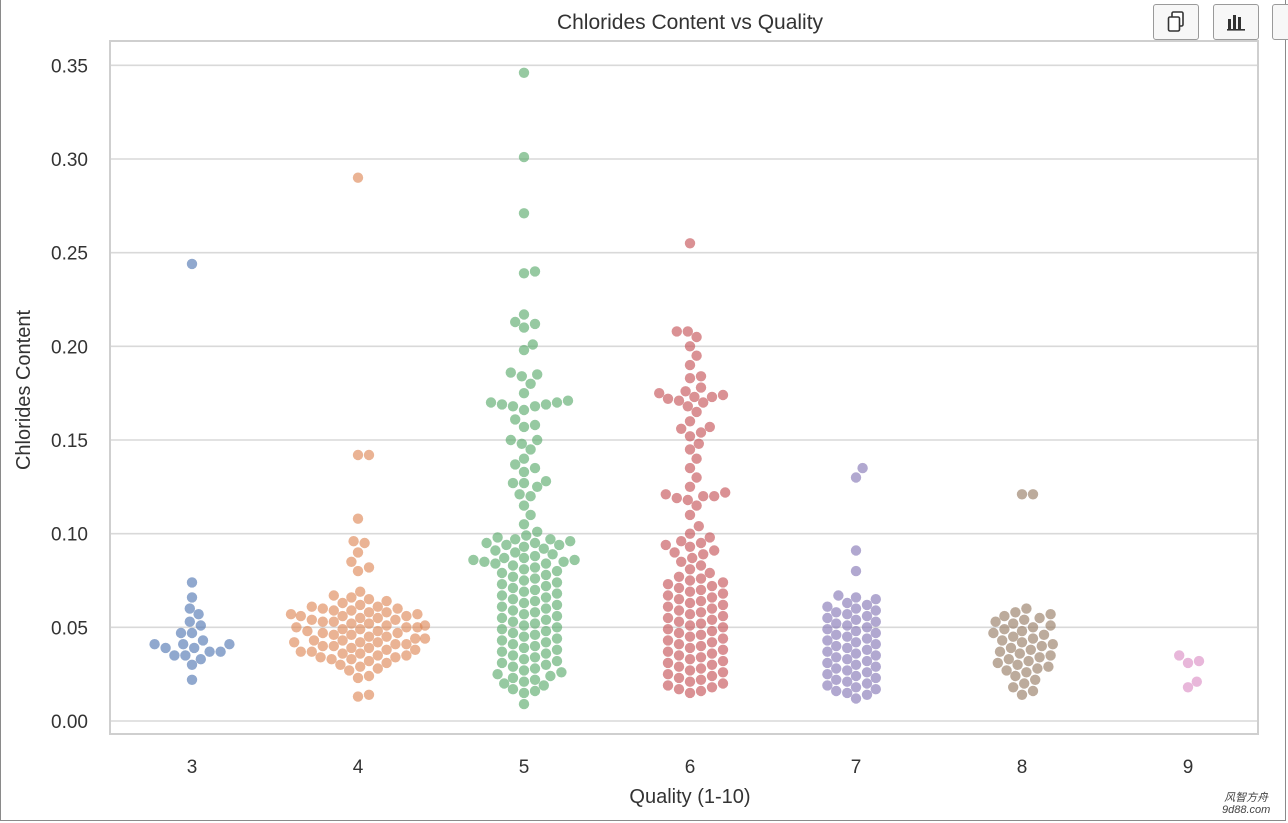  I want to click on more-button, so click(1280, 22).